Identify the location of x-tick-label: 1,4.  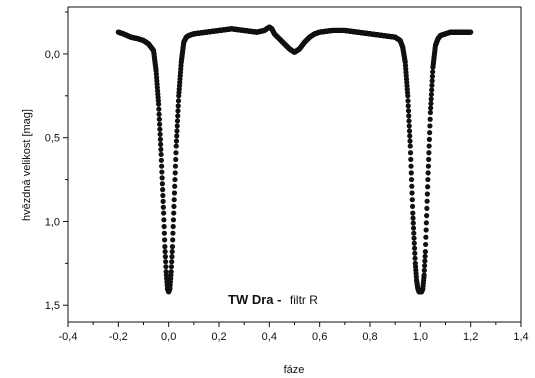
(520, 337).